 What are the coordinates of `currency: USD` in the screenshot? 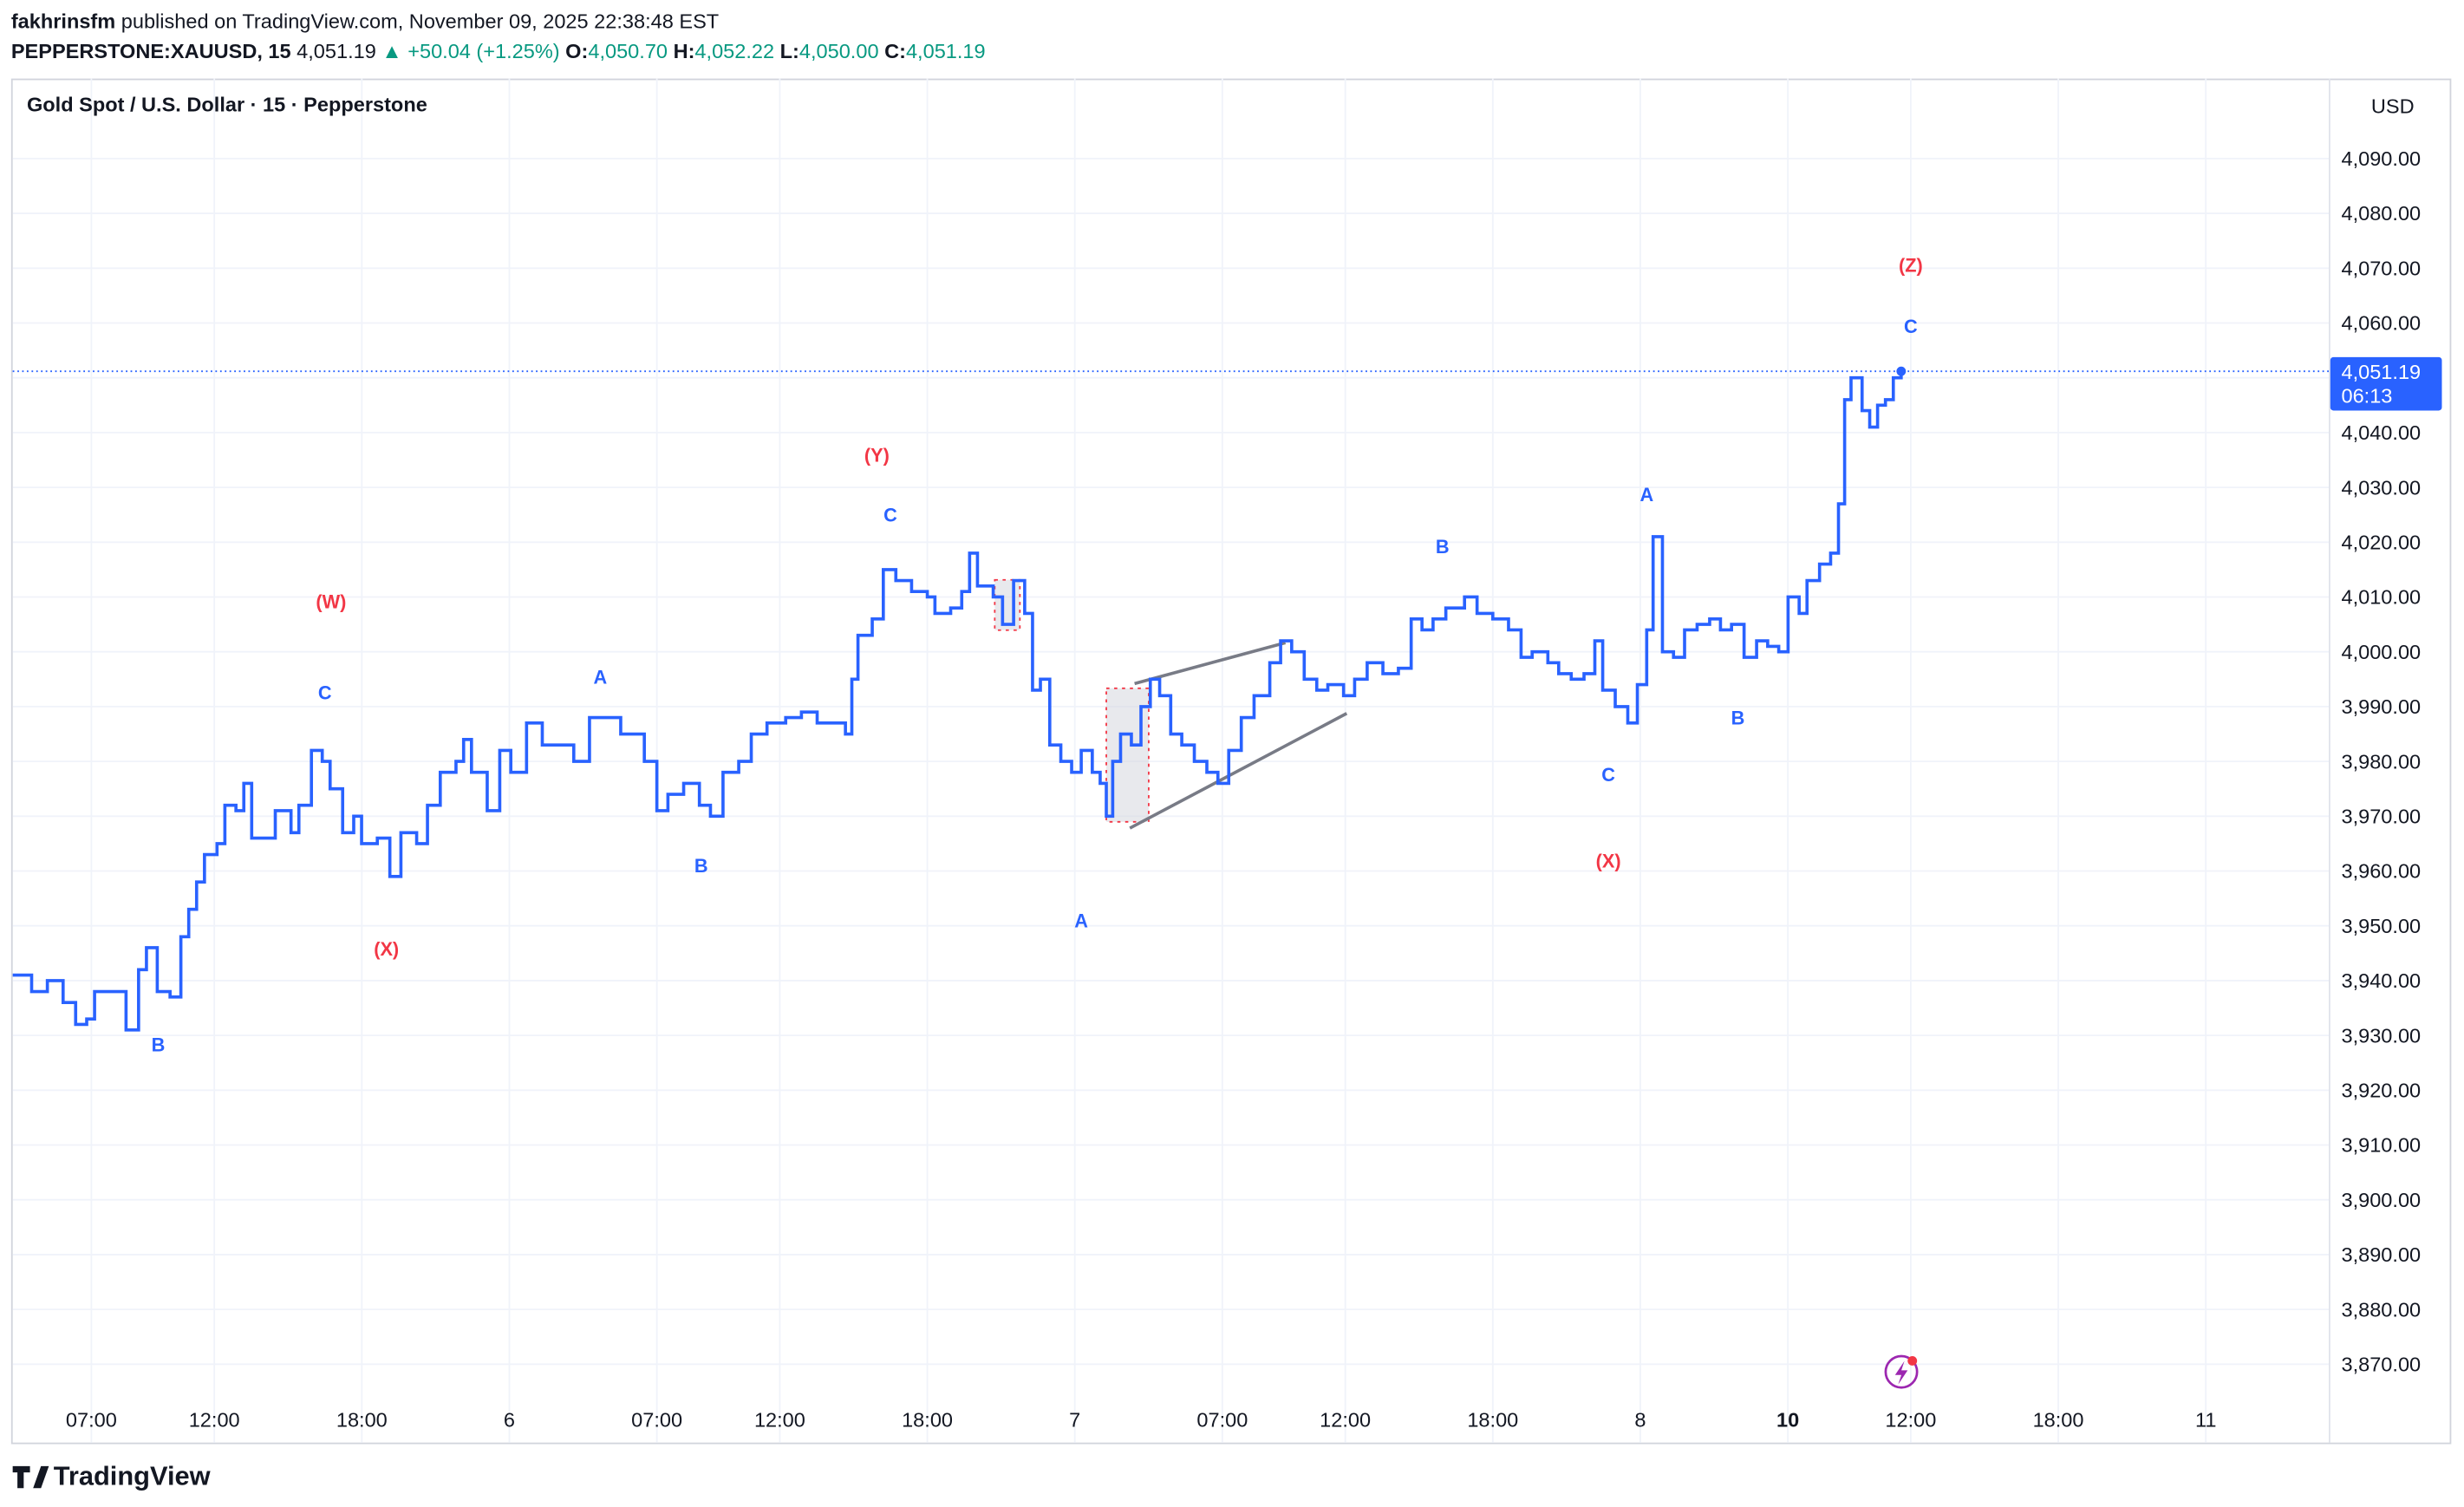 It's located at (2393, 106).